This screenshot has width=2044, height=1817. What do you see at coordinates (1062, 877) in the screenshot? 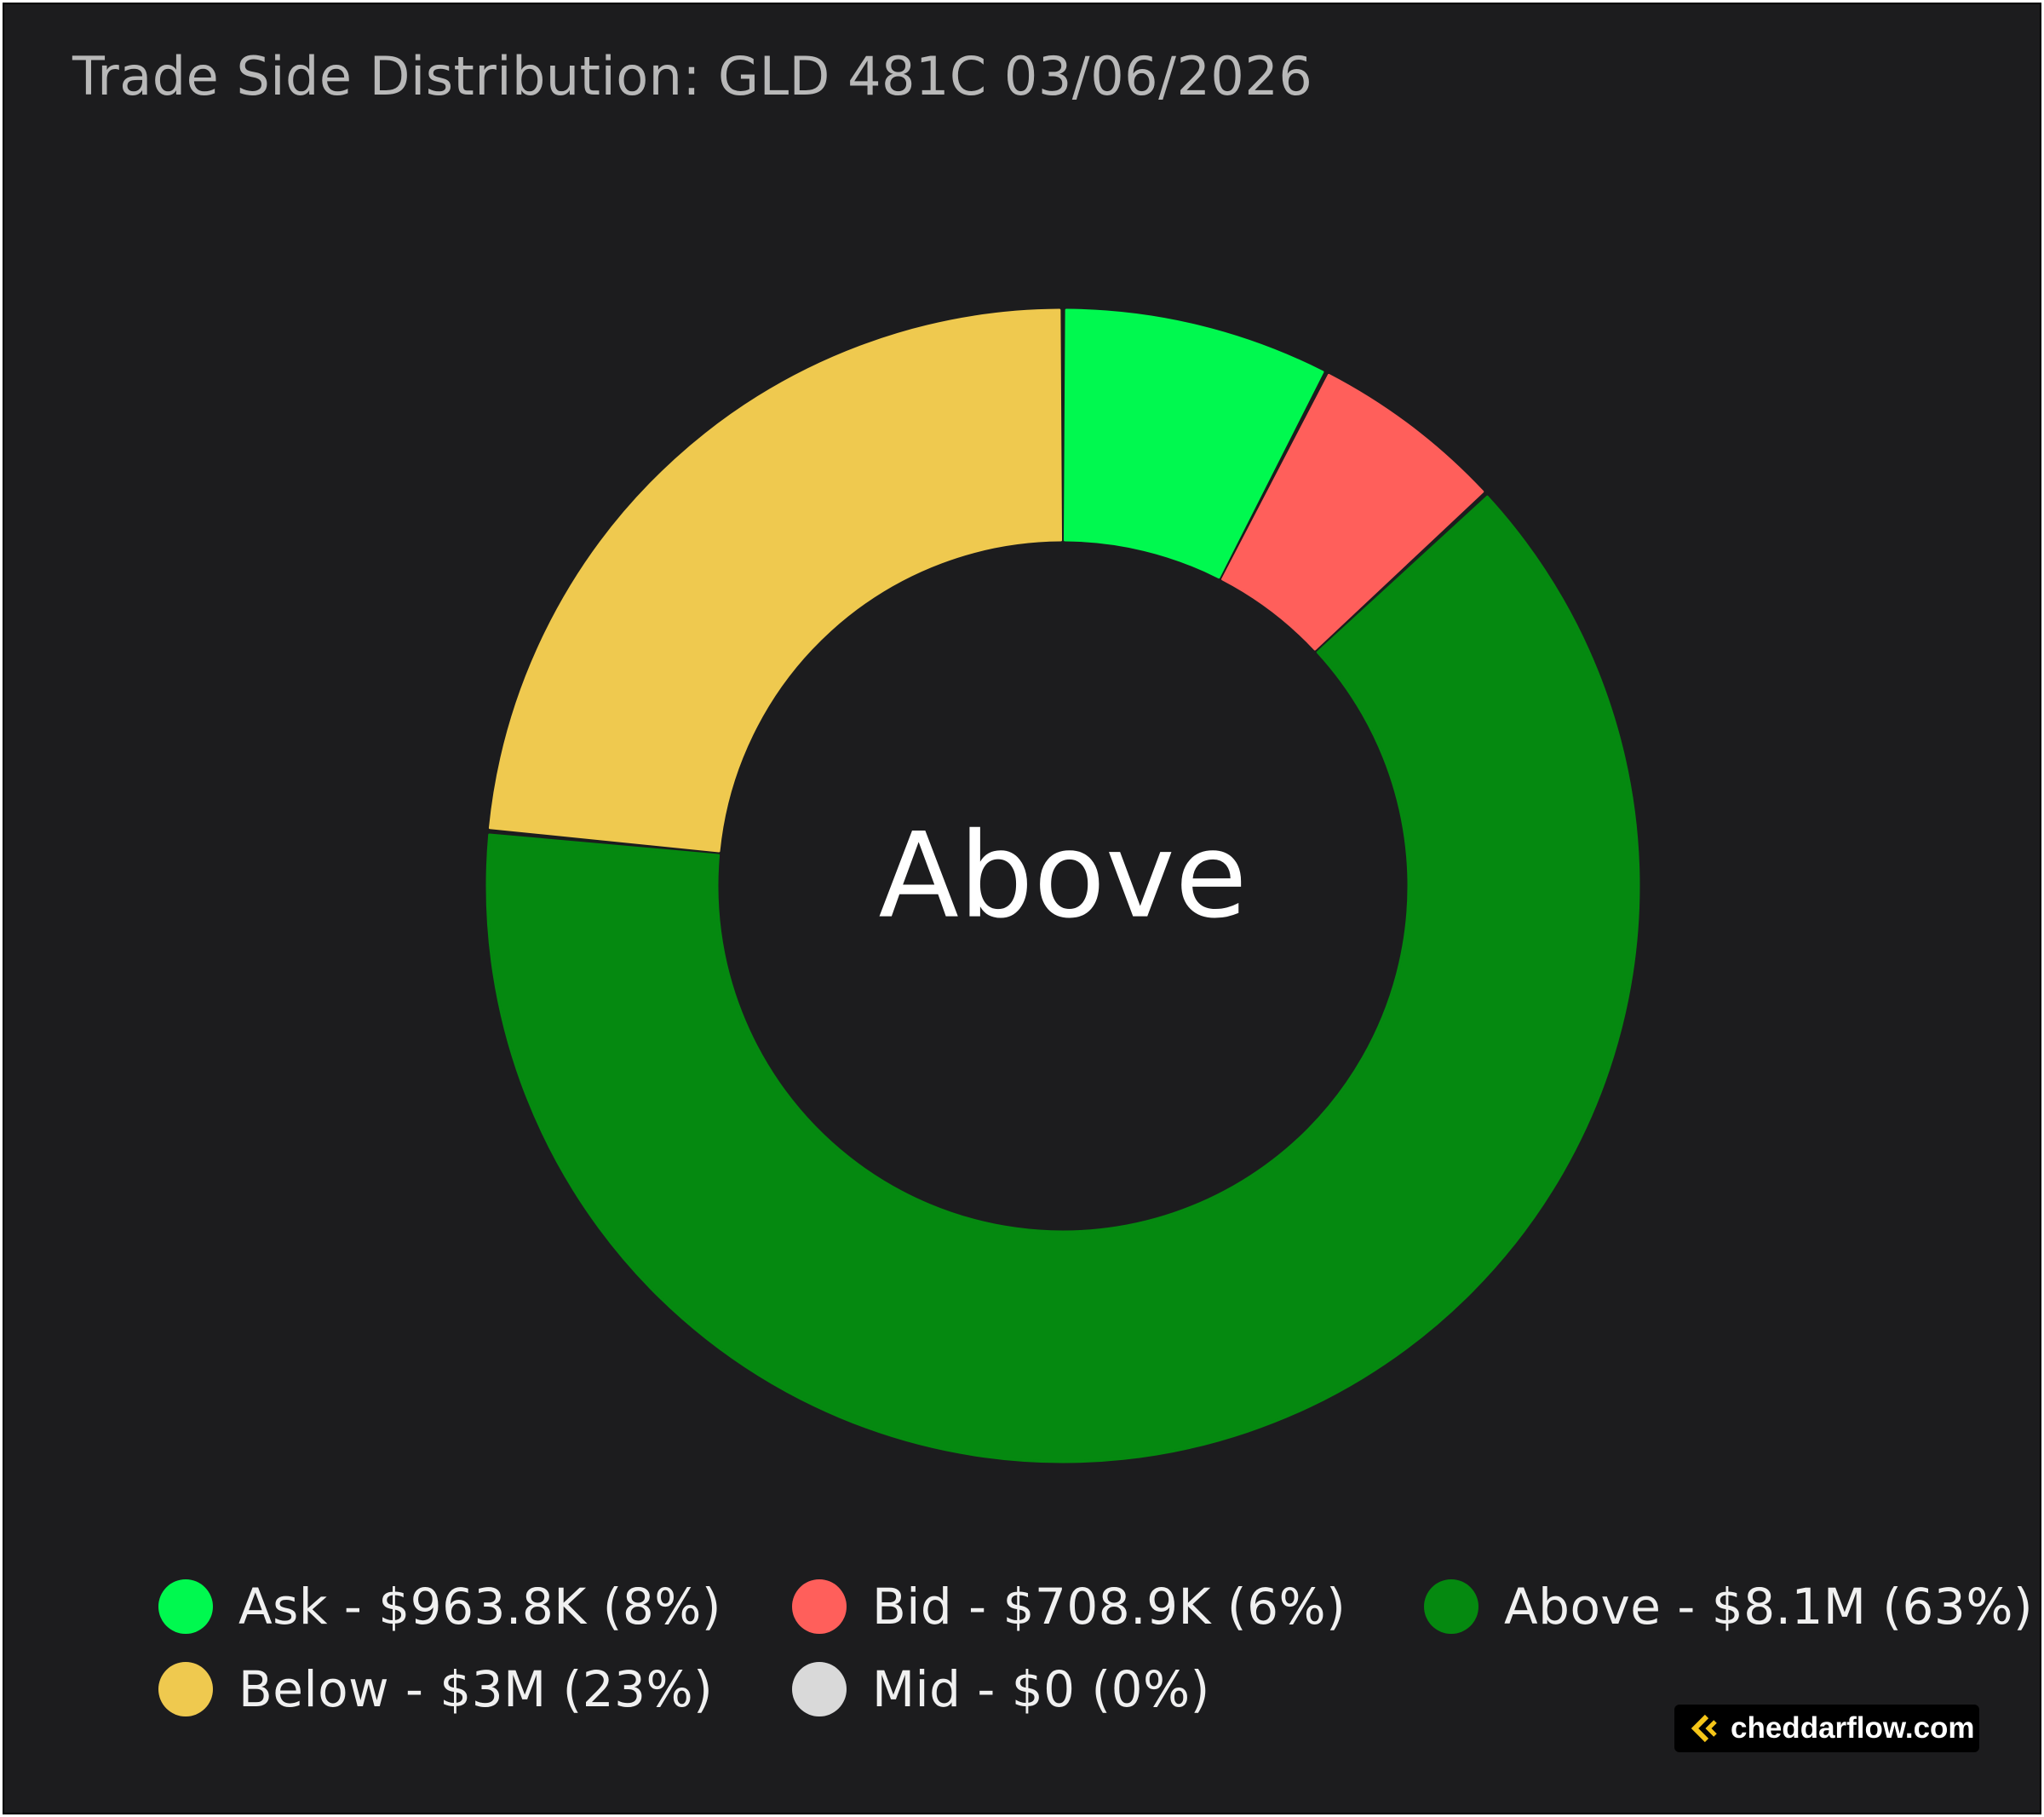
I see `donut-center-label: Above` at bounding box center [1062, 877].